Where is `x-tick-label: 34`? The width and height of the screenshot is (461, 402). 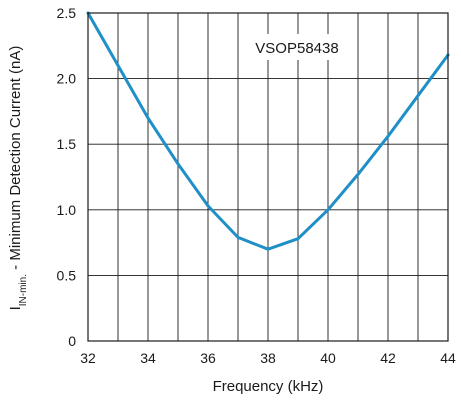
x-tick-label: 34 is located at coordinates (148, 358).